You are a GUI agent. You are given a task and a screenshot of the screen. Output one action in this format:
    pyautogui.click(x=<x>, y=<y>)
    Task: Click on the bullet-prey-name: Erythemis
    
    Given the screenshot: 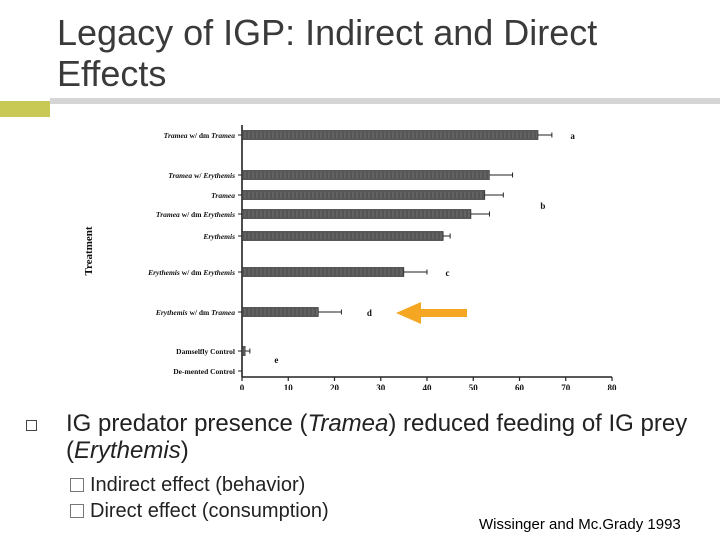 What is the action you would take?
    pyautogui.click(x=127, y=450)
    